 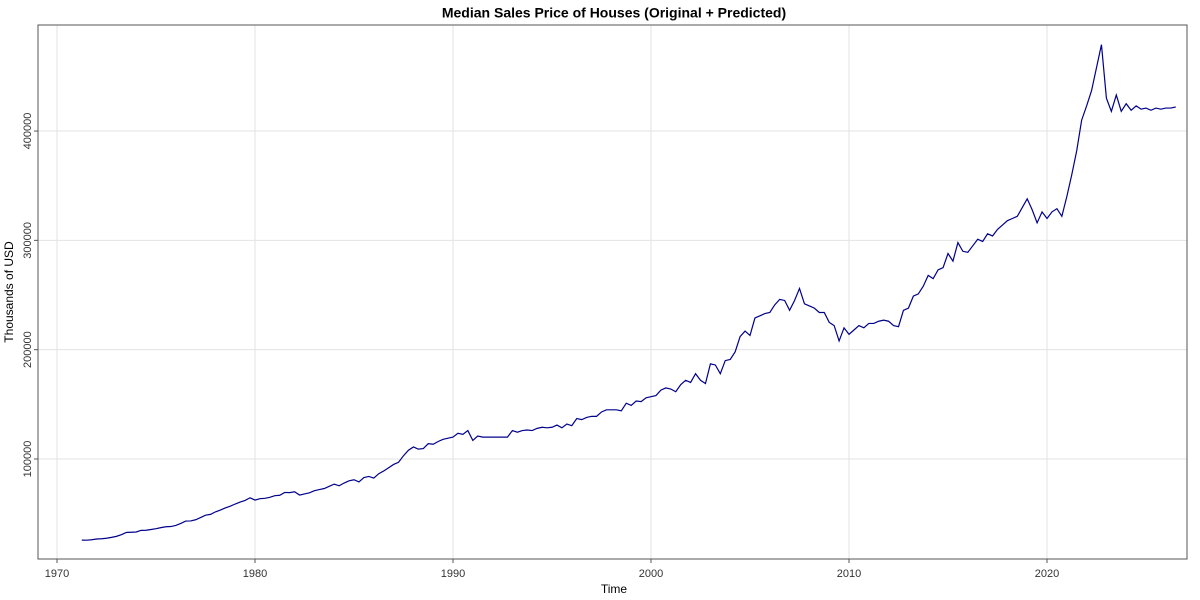 I want to click on y-tick-label: 100000, so click(x=28, y=459).